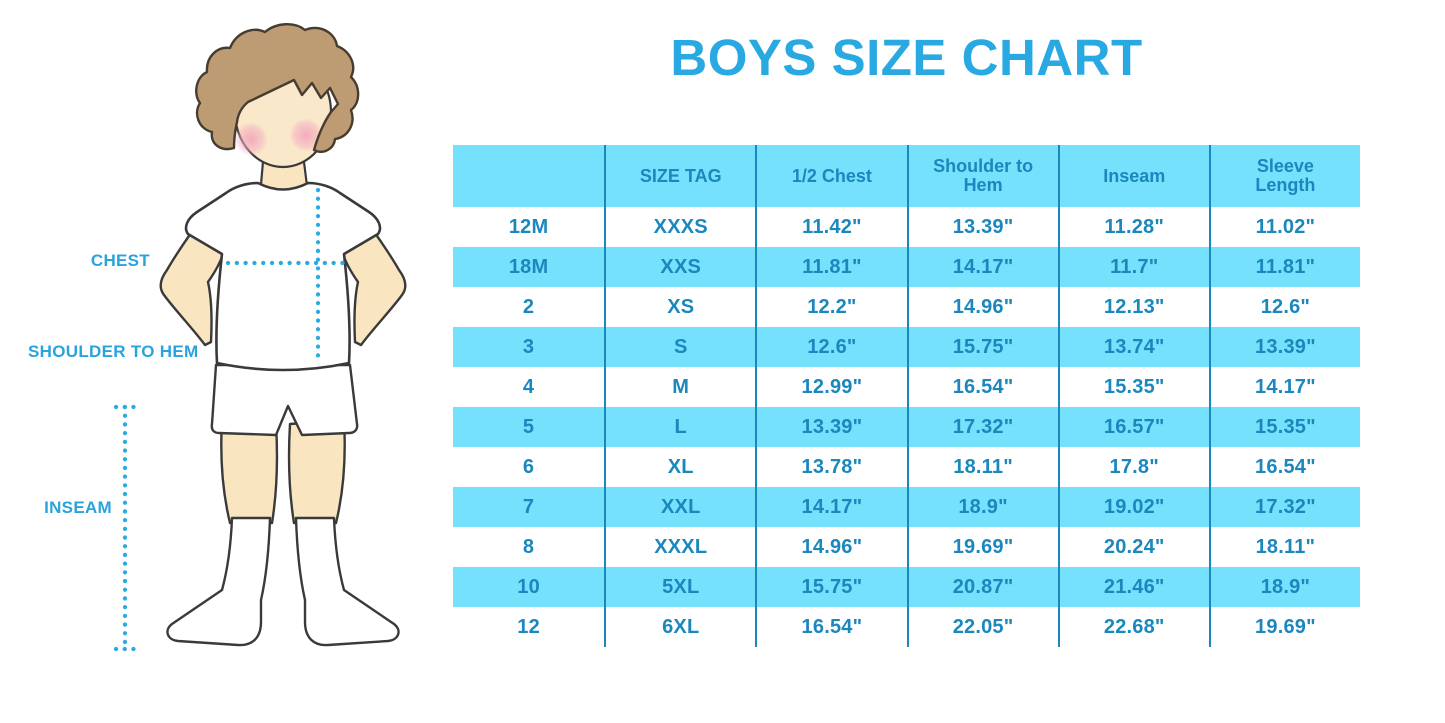 Image resolution: width=1445 pixels, height=723 pixels. I want to click on size-cell: 6, so click(528, 466).